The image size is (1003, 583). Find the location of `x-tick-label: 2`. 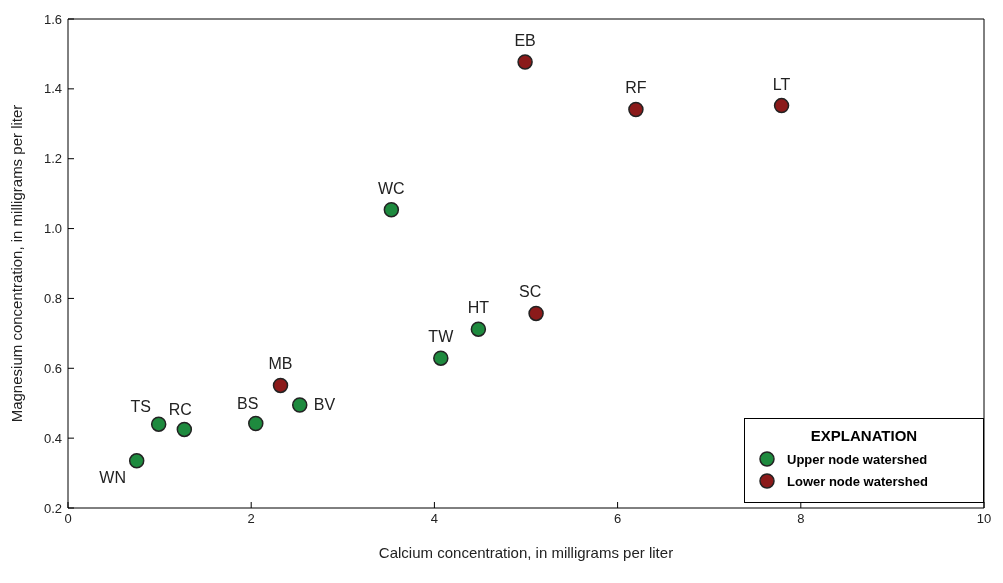

x-tick-label: 2 is located at coordinates (251, 519).